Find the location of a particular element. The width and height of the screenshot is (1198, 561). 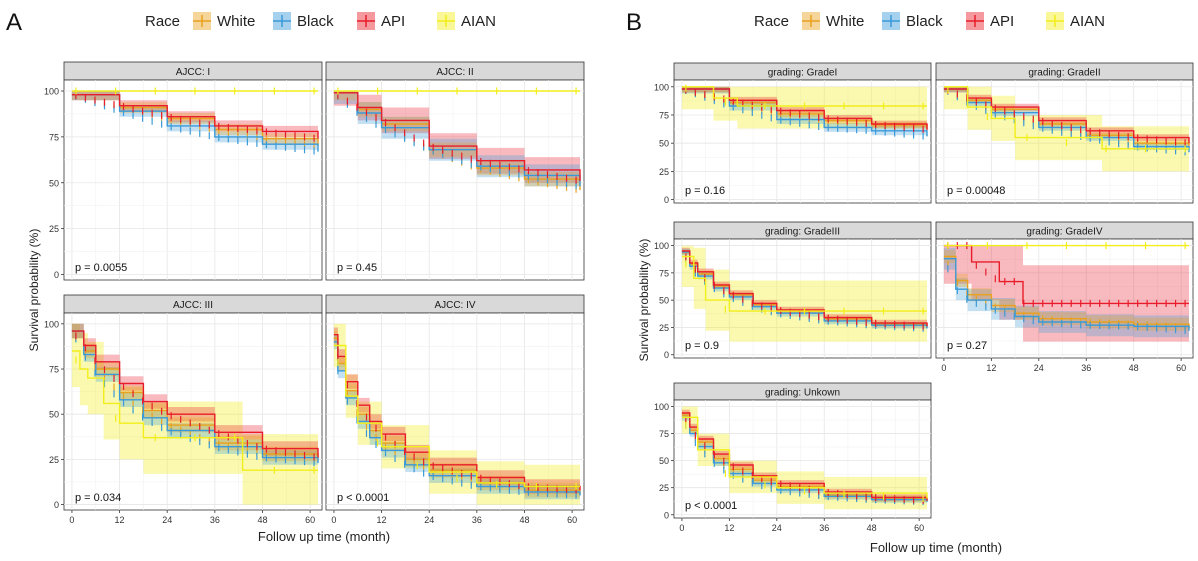

panel-1: AJCC: I p = 0.0055 0 25 50 75 100 is located at coordinates (183, 171).